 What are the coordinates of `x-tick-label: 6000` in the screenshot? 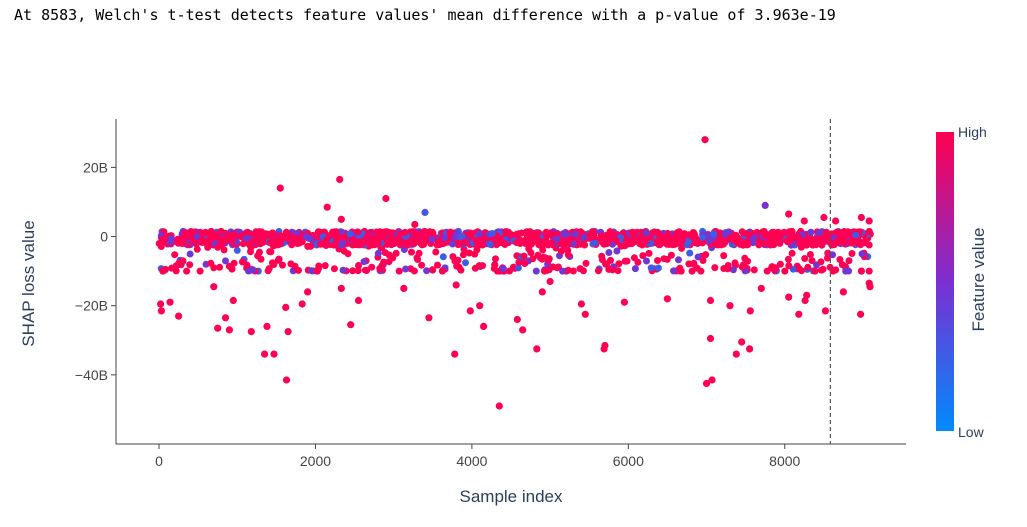 It's located at (628, 461).